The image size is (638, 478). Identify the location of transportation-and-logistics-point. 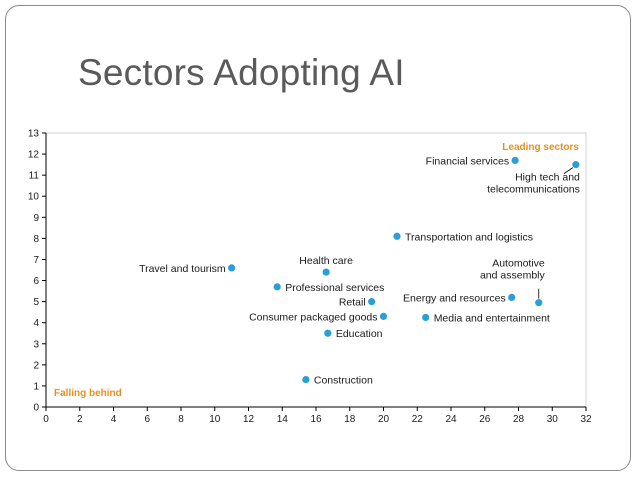
(397, 236).